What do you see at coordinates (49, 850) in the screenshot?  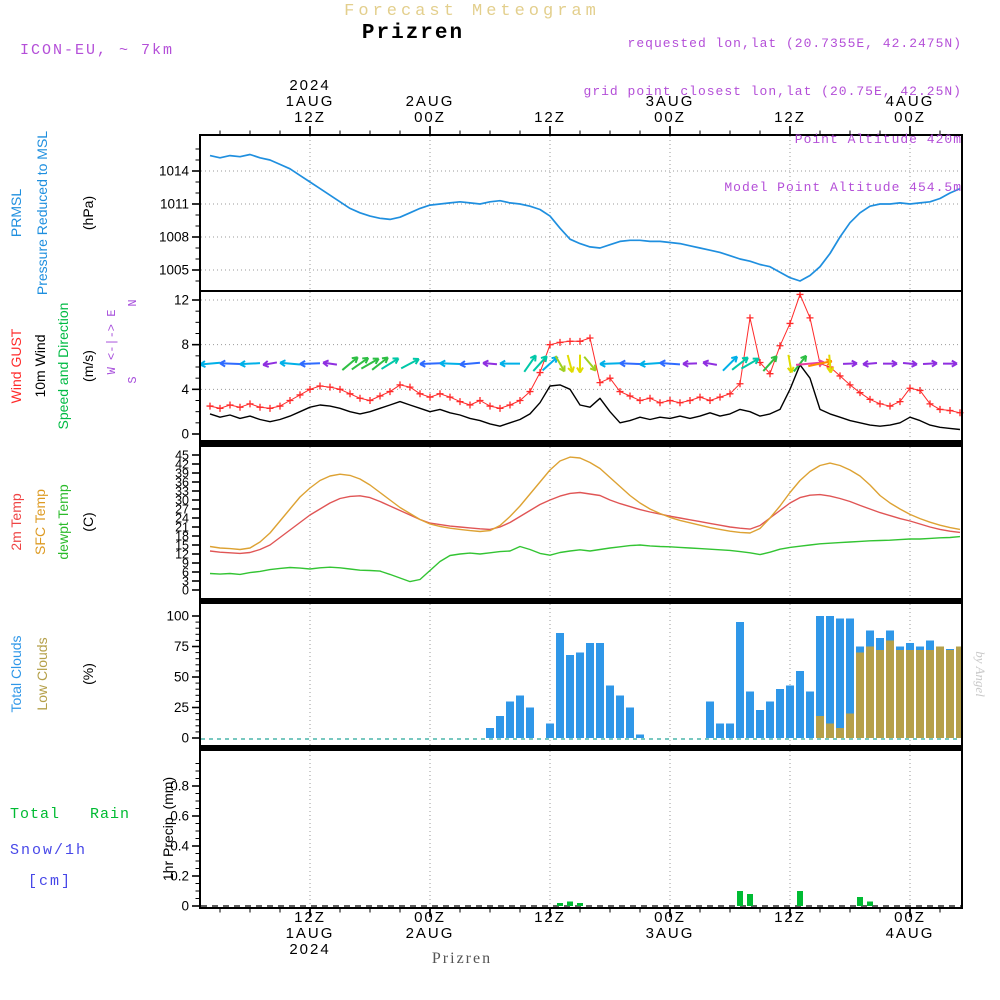 I see `snow-label: Snow/1h` at bounding box center [49, 850].